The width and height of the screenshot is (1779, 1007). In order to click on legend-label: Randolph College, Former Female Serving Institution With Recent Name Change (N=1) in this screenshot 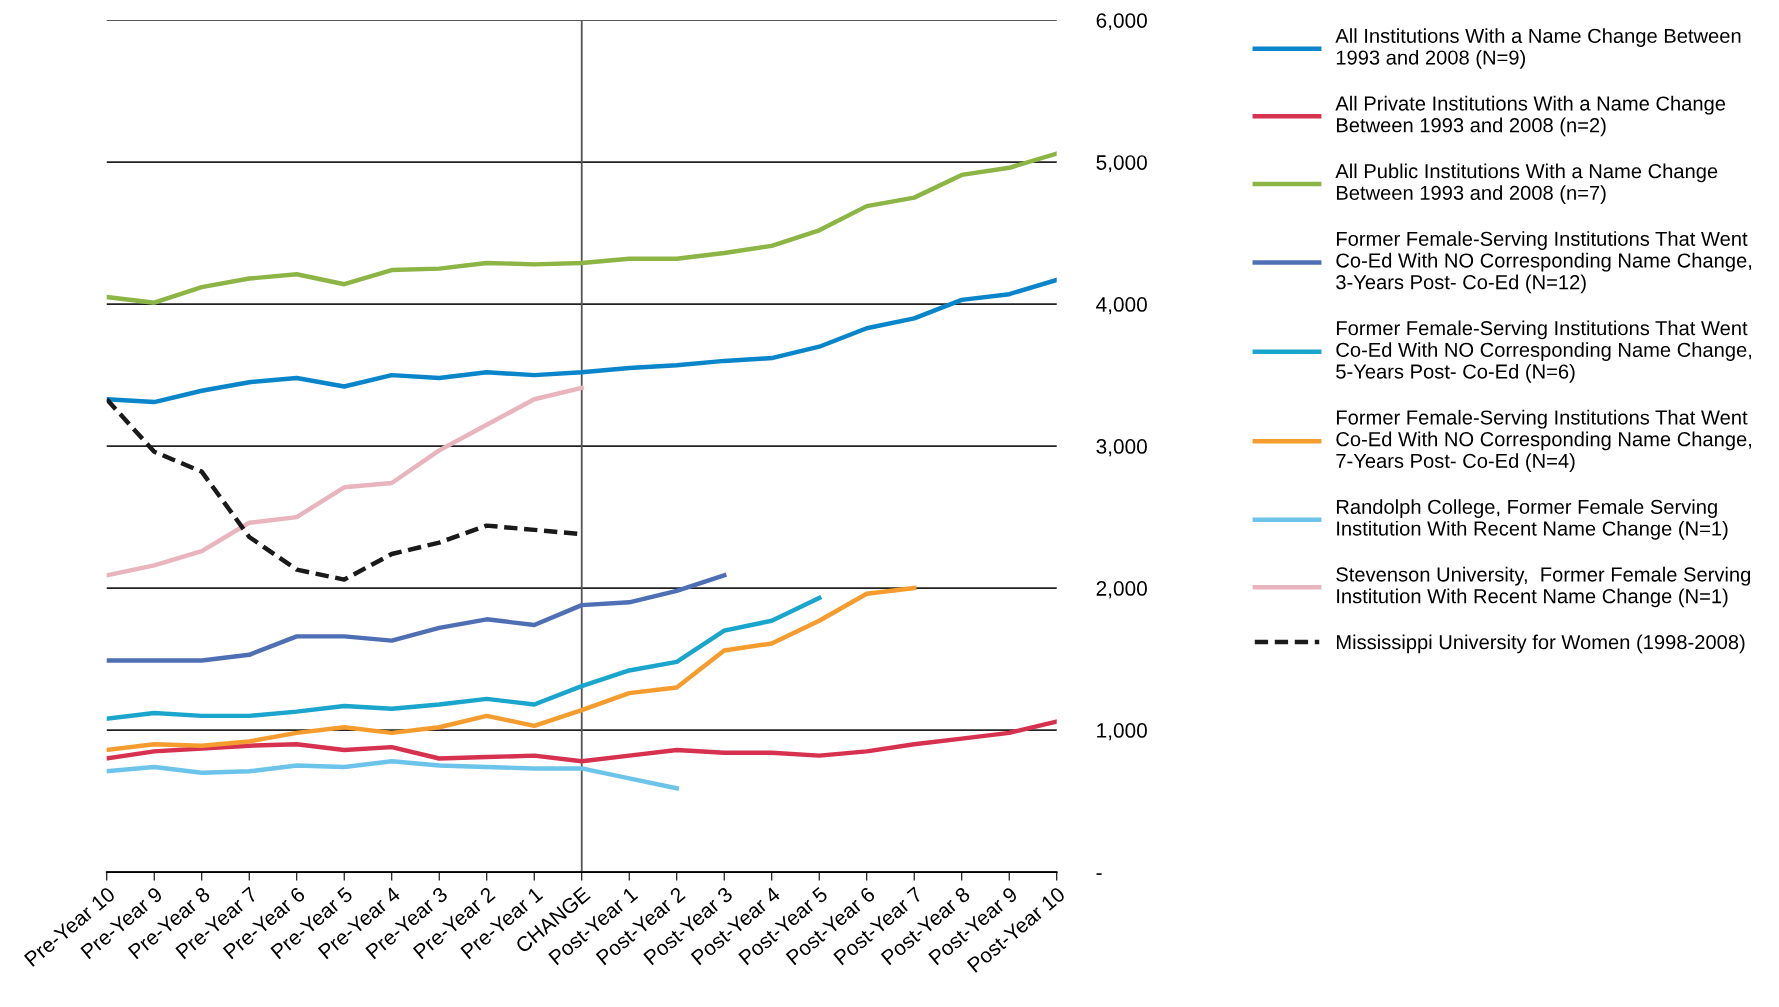, I will do `click(1532, 519)`.